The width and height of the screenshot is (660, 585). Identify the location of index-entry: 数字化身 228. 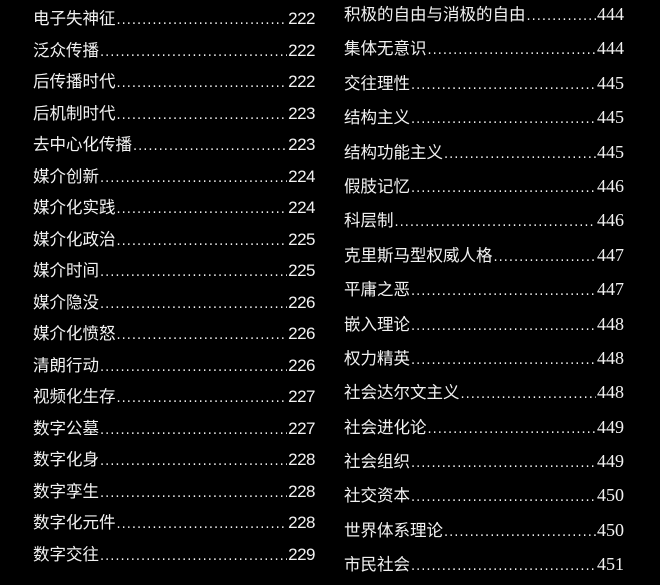
(174, 460).